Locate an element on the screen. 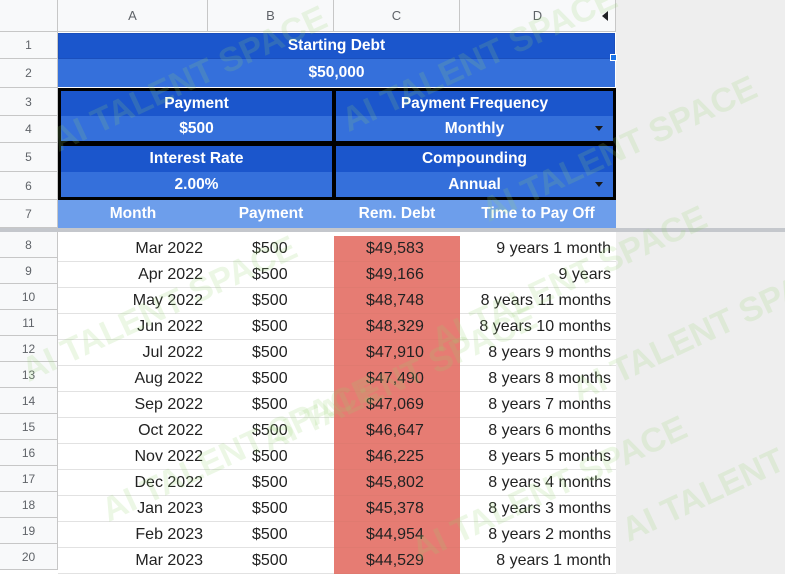  interest-rate-label: Interest Rate is located at coordinates (196, 159).